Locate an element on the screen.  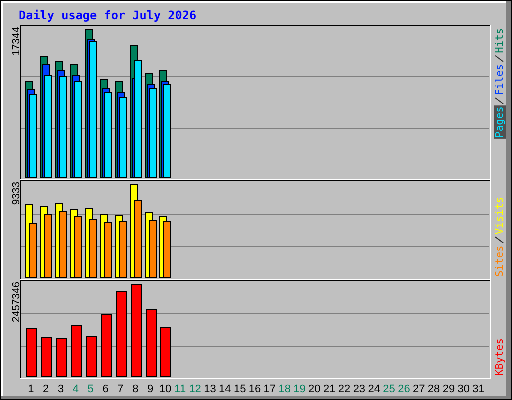
x-tick-label: 4 is located at coordinates (76, 390).